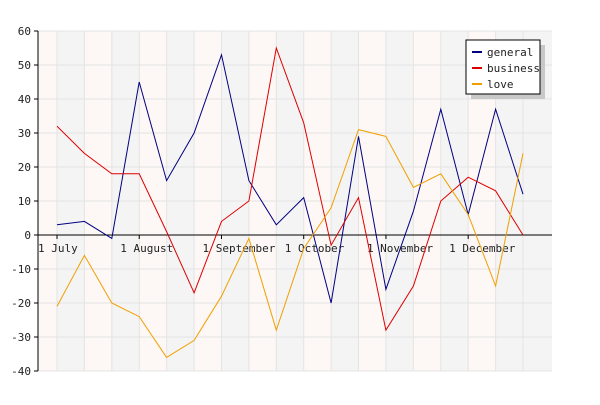 The height and width of the screenshot is (405, 600). I want to click on x-tick-label: 1 December, so click(482, 248).